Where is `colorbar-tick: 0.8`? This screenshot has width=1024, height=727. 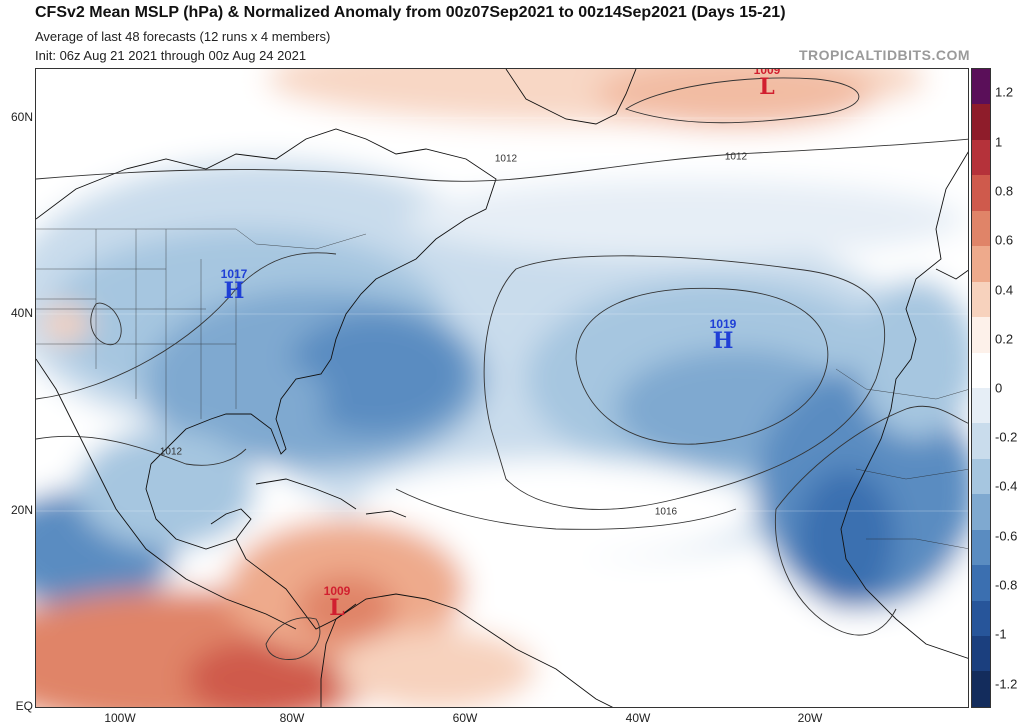 colorbar-tick: 0.8 is located at coordinates (1004, 191).